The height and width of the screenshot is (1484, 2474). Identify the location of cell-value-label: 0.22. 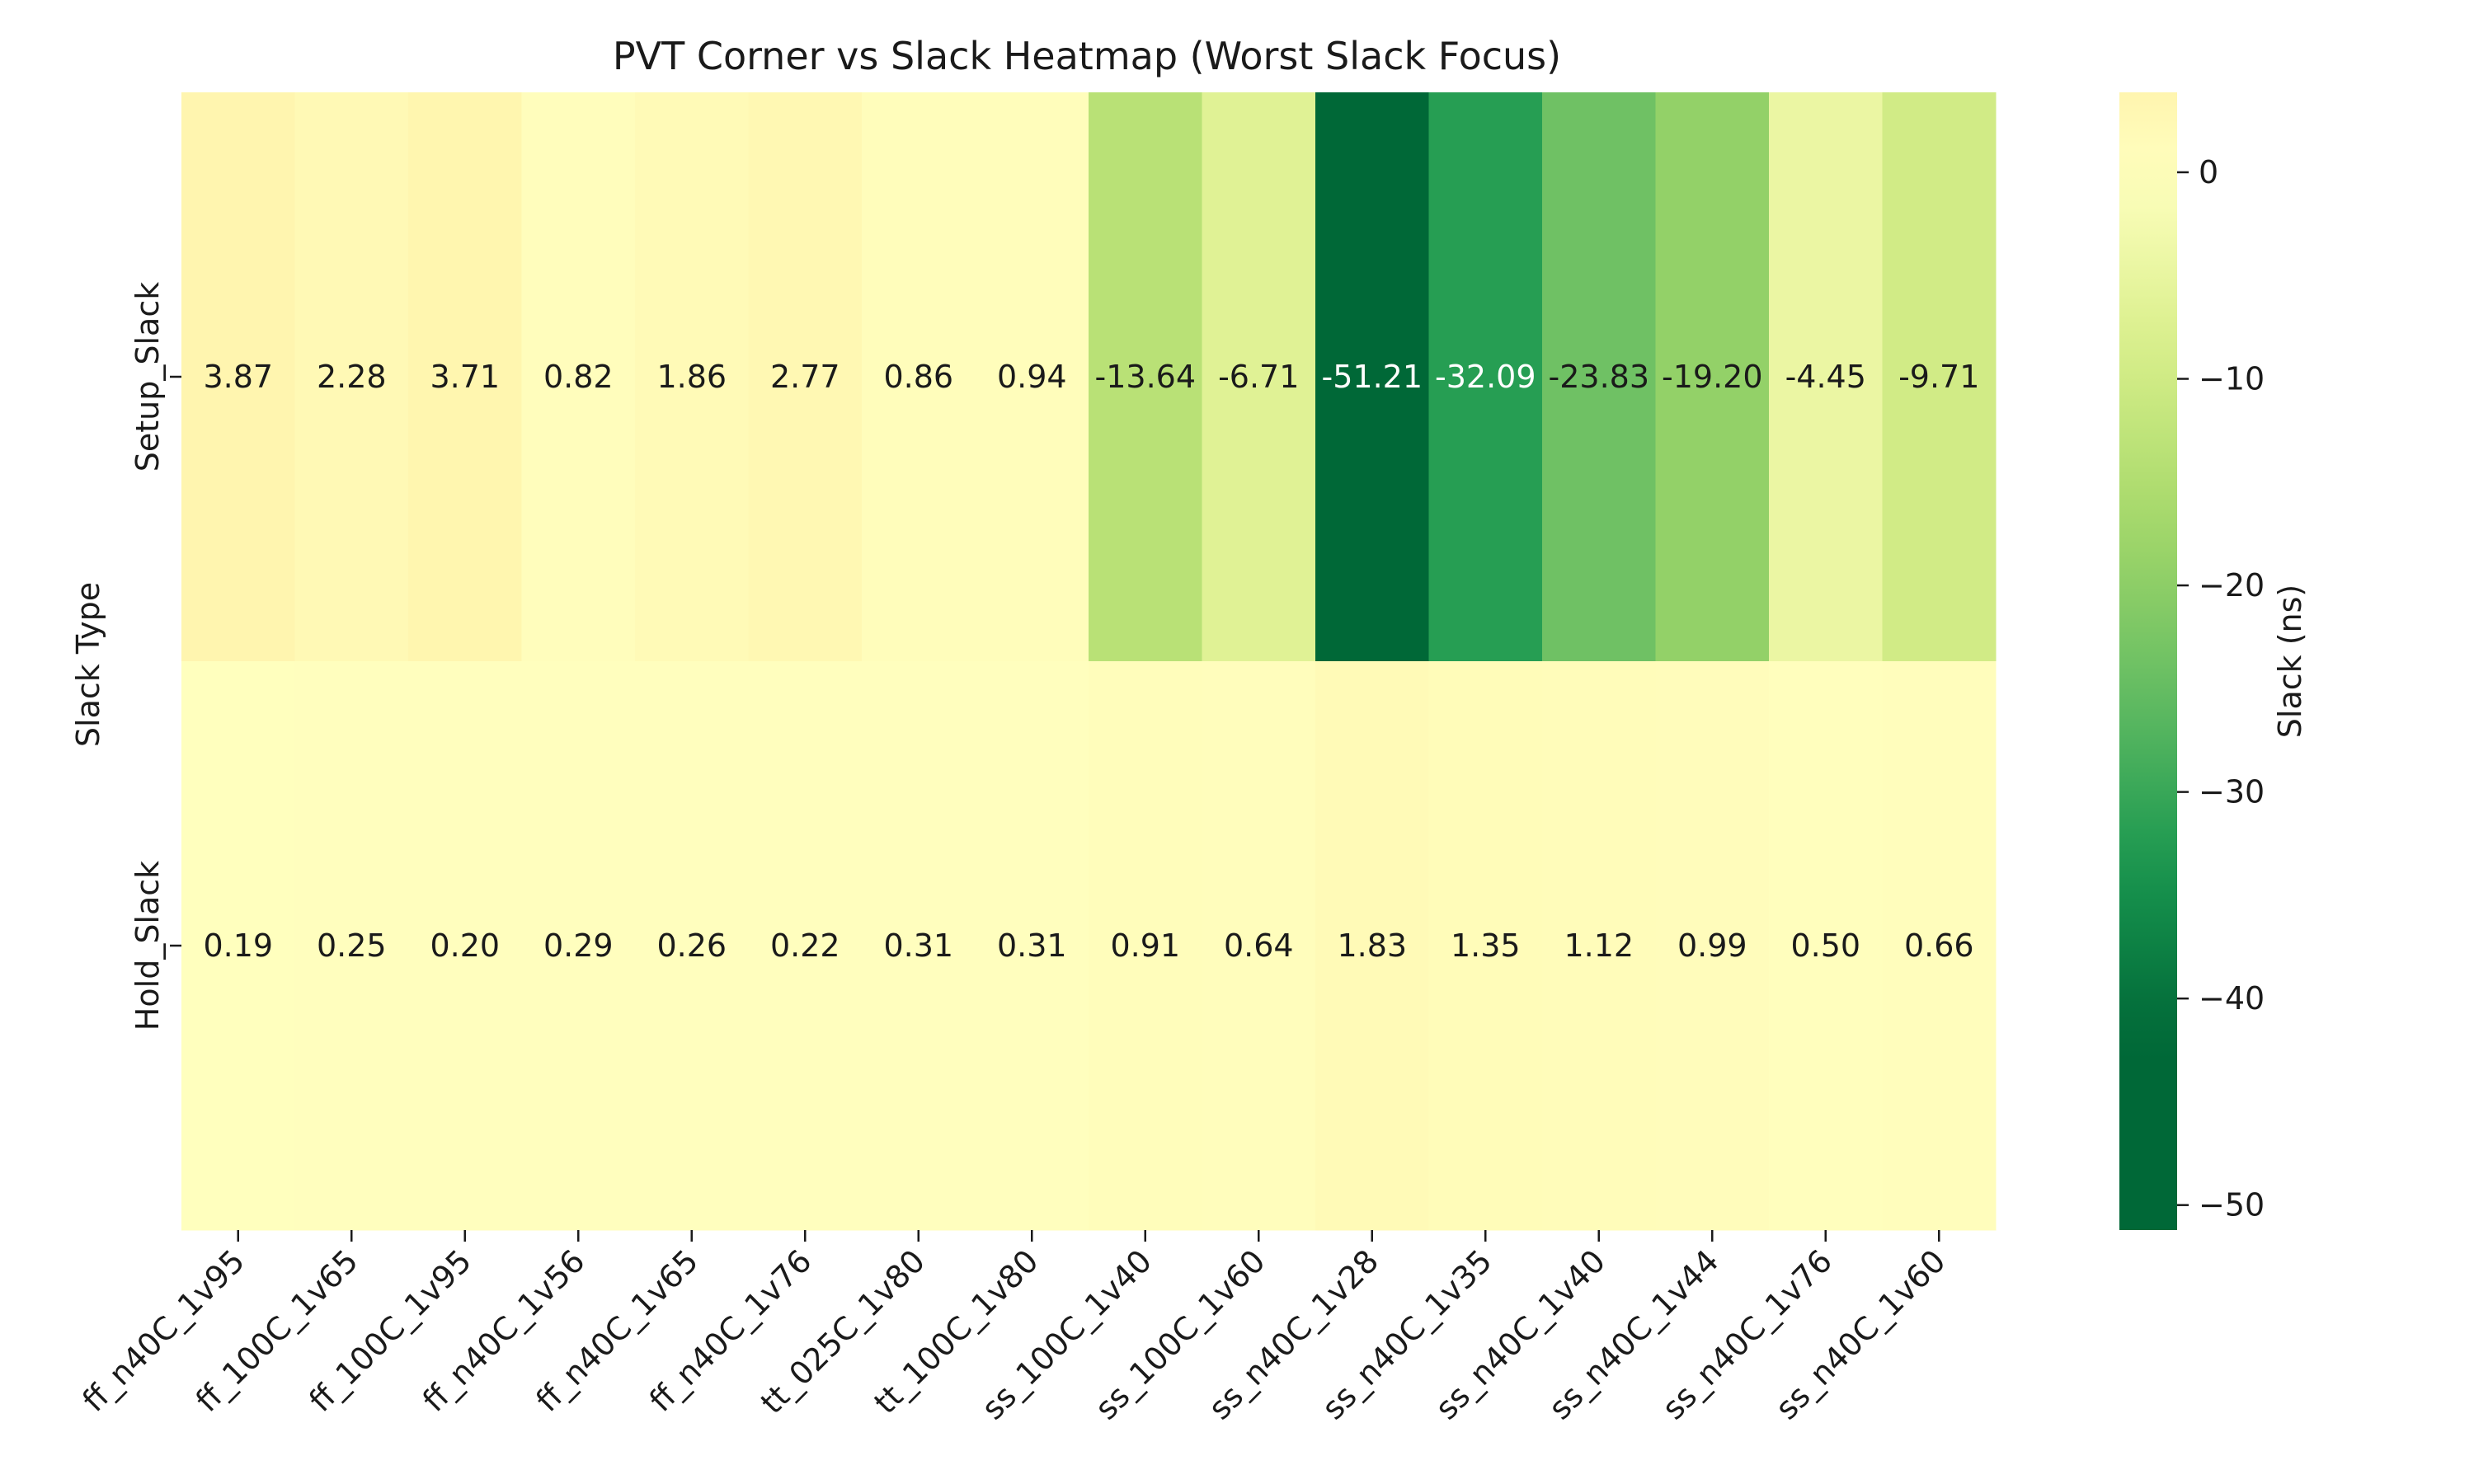
(805, 946).